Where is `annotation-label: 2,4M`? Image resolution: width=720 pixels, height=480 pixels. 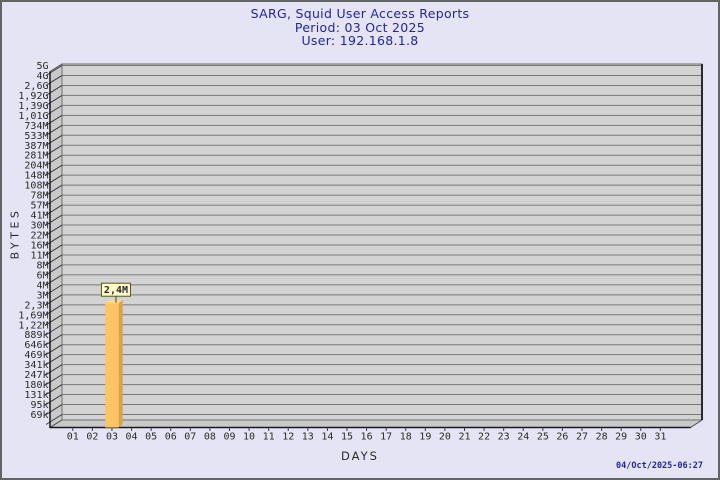 annotation-label: 2,4M is located at coordinates (116, 290).